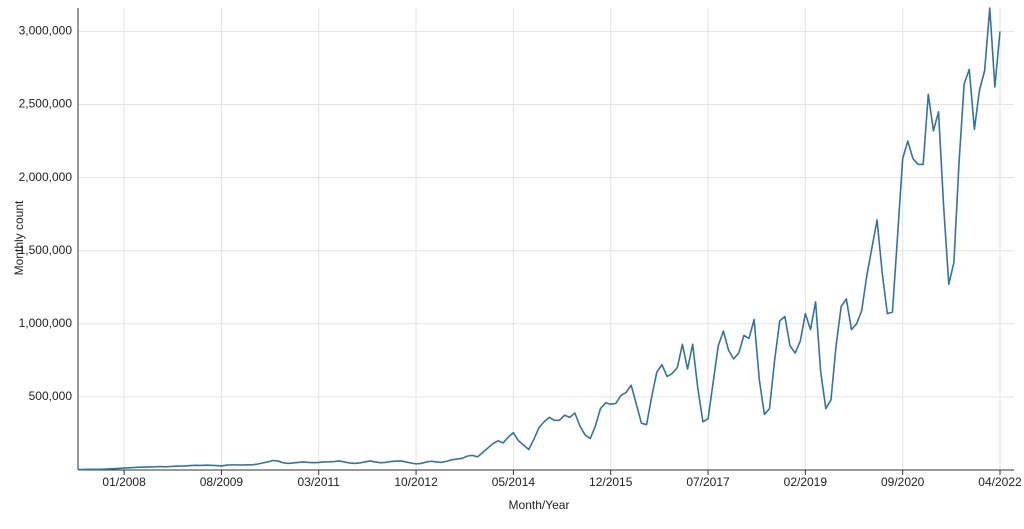  I want to click on x-tick-label: 09/2020, so click(903, 482).